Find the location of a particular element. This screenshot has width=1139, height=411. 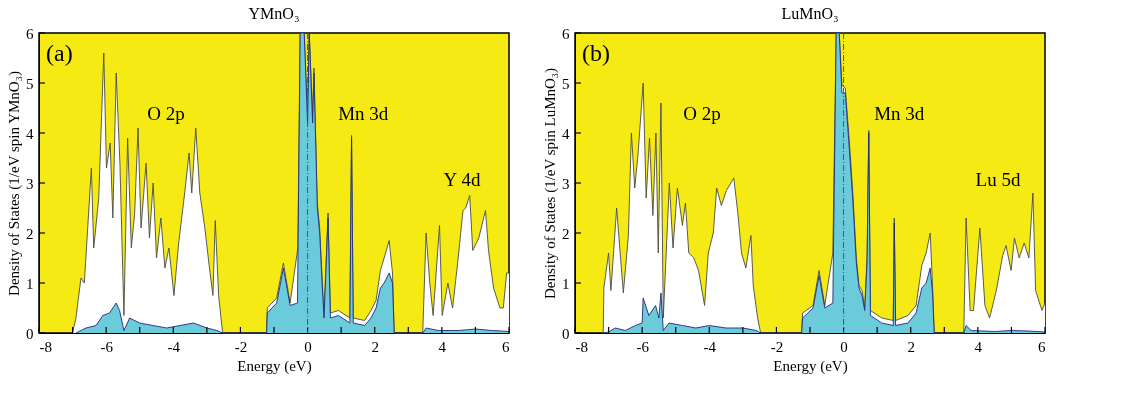

annotation: (b) is located at coordinates (596, 53).